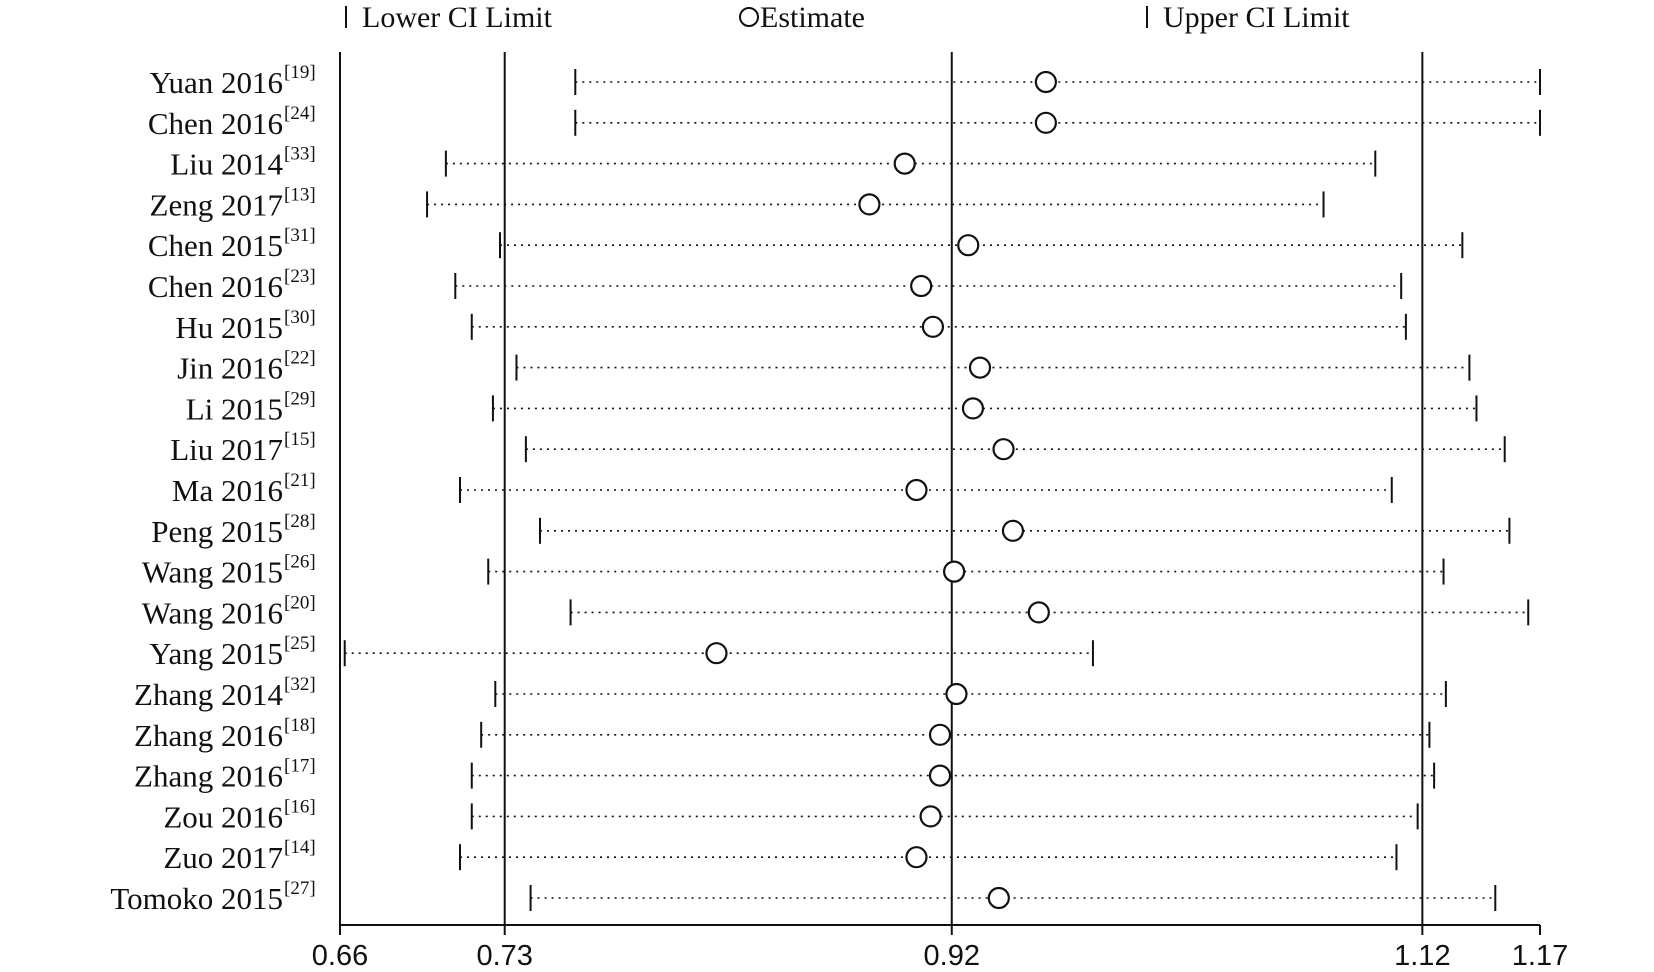 The height and width of the screenshot is (972, 1654). Describe the element at coordinates (300, 439) in the screenshot. I see `study-ref-9: [15]` at that location.